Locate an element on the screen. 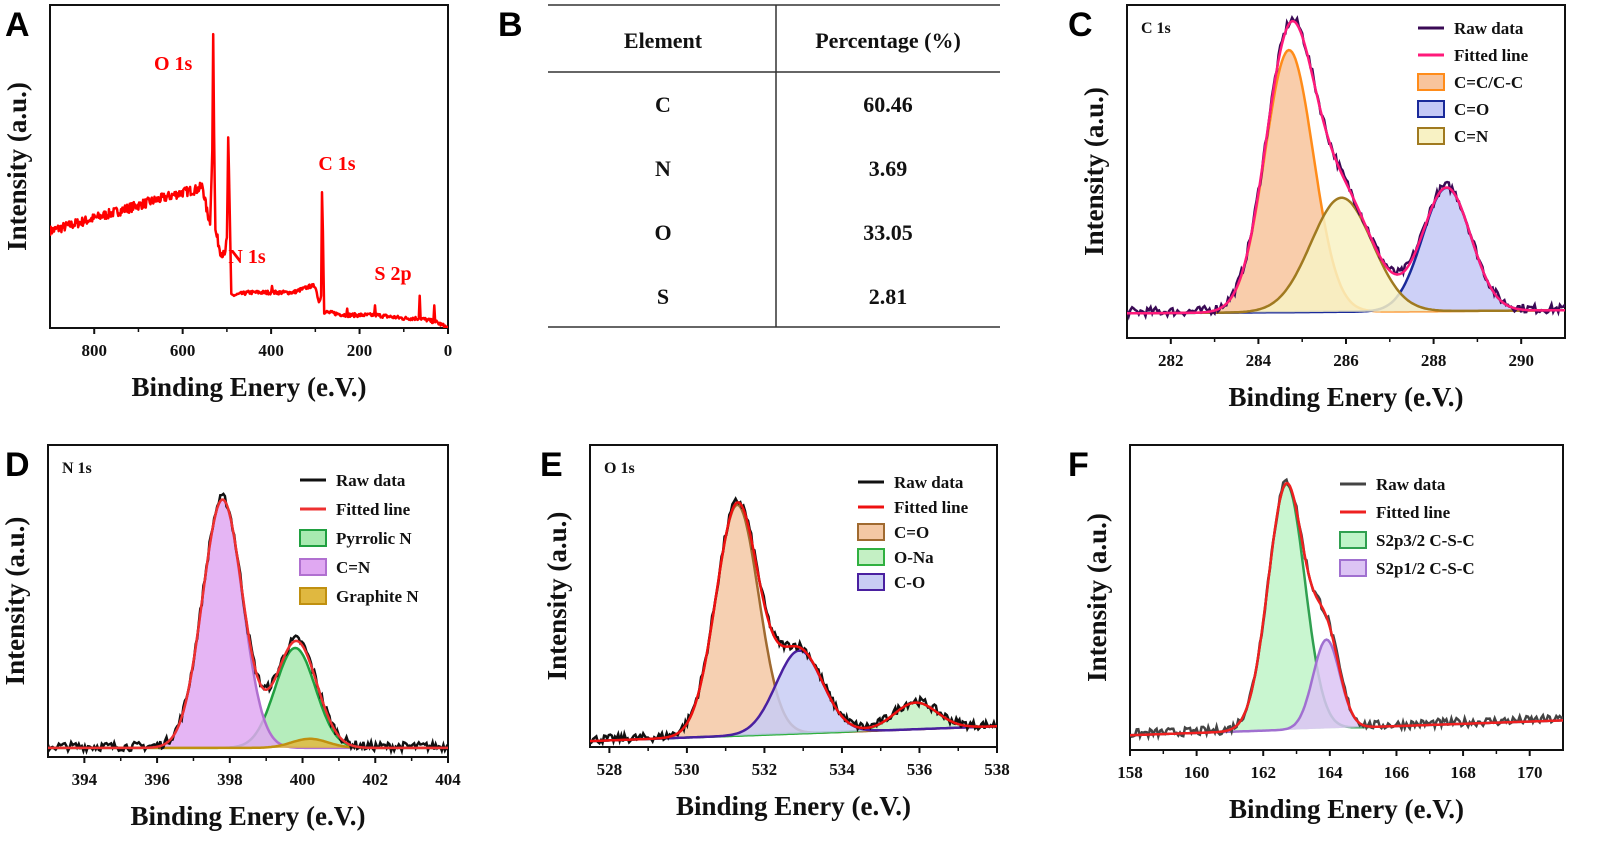  legend-label: C=N is located at coordinates (1471, 136).